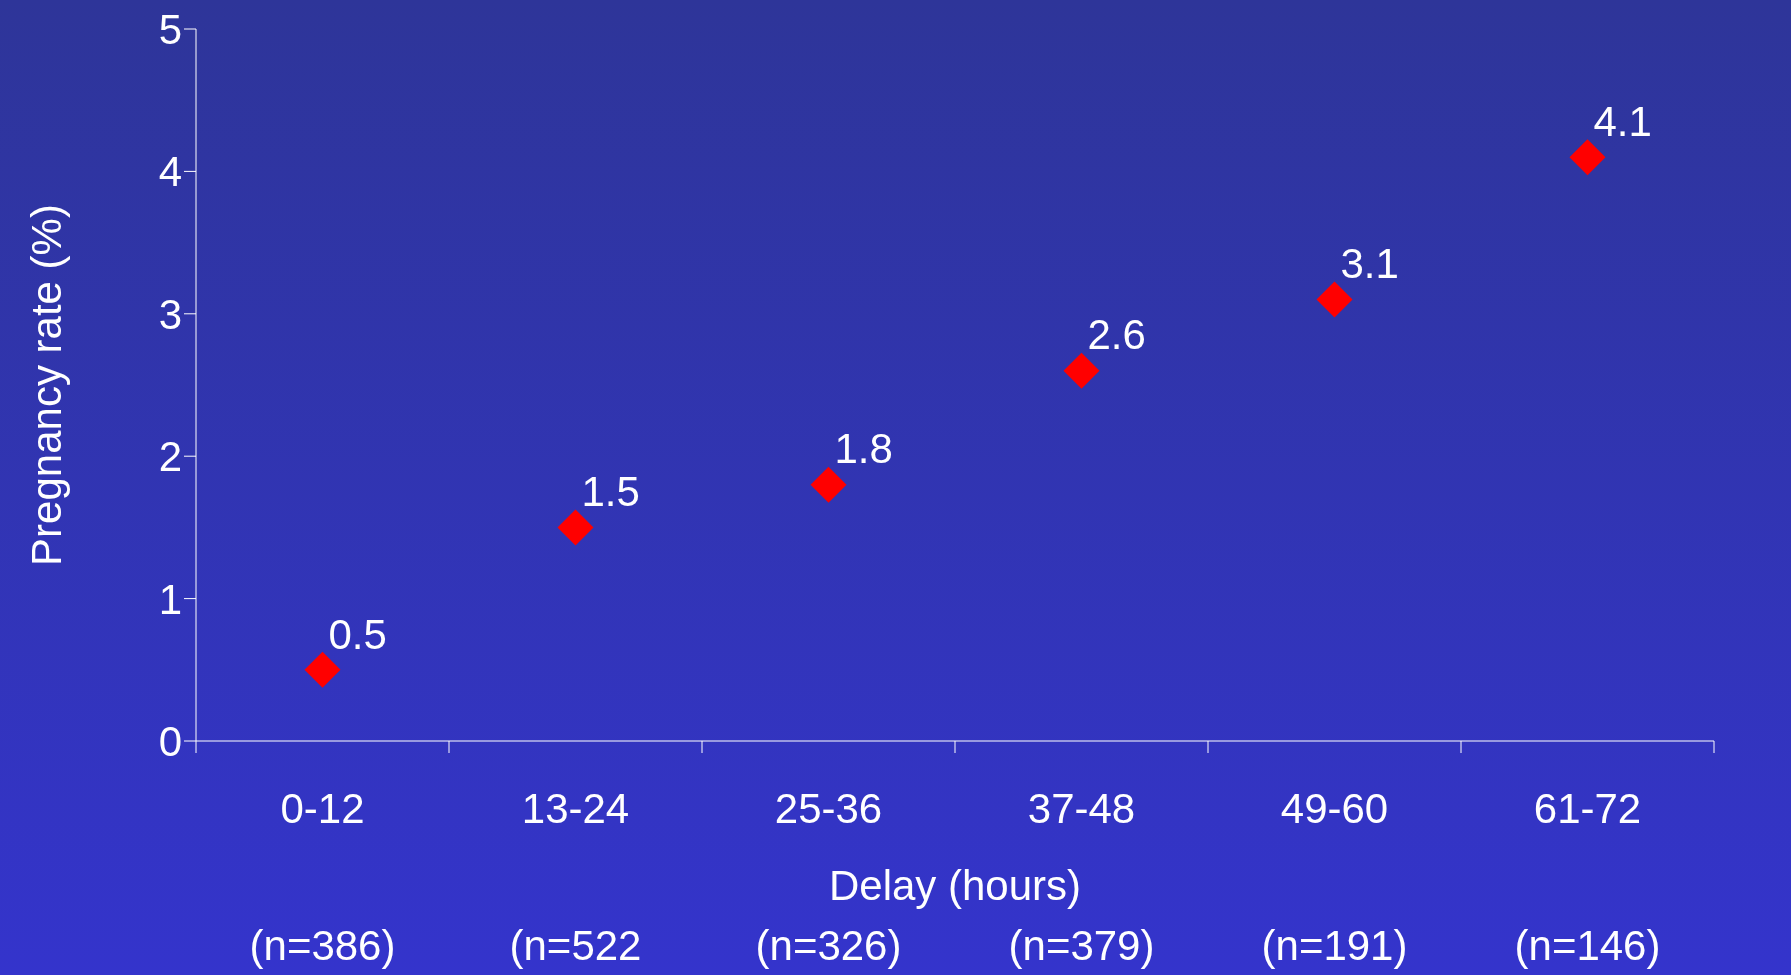  What do you see at coordinates (1081, 946) in the screenshot?
I see `text: (n=379)` at bounding box center [1081, 946].